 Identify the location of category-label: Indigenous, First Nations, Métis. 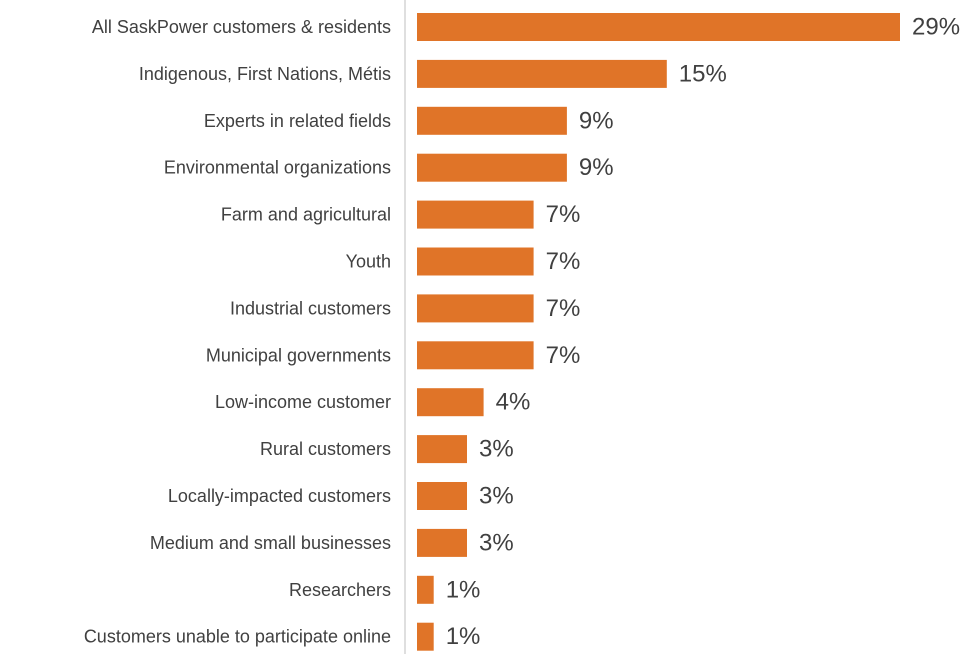
(265, 74).